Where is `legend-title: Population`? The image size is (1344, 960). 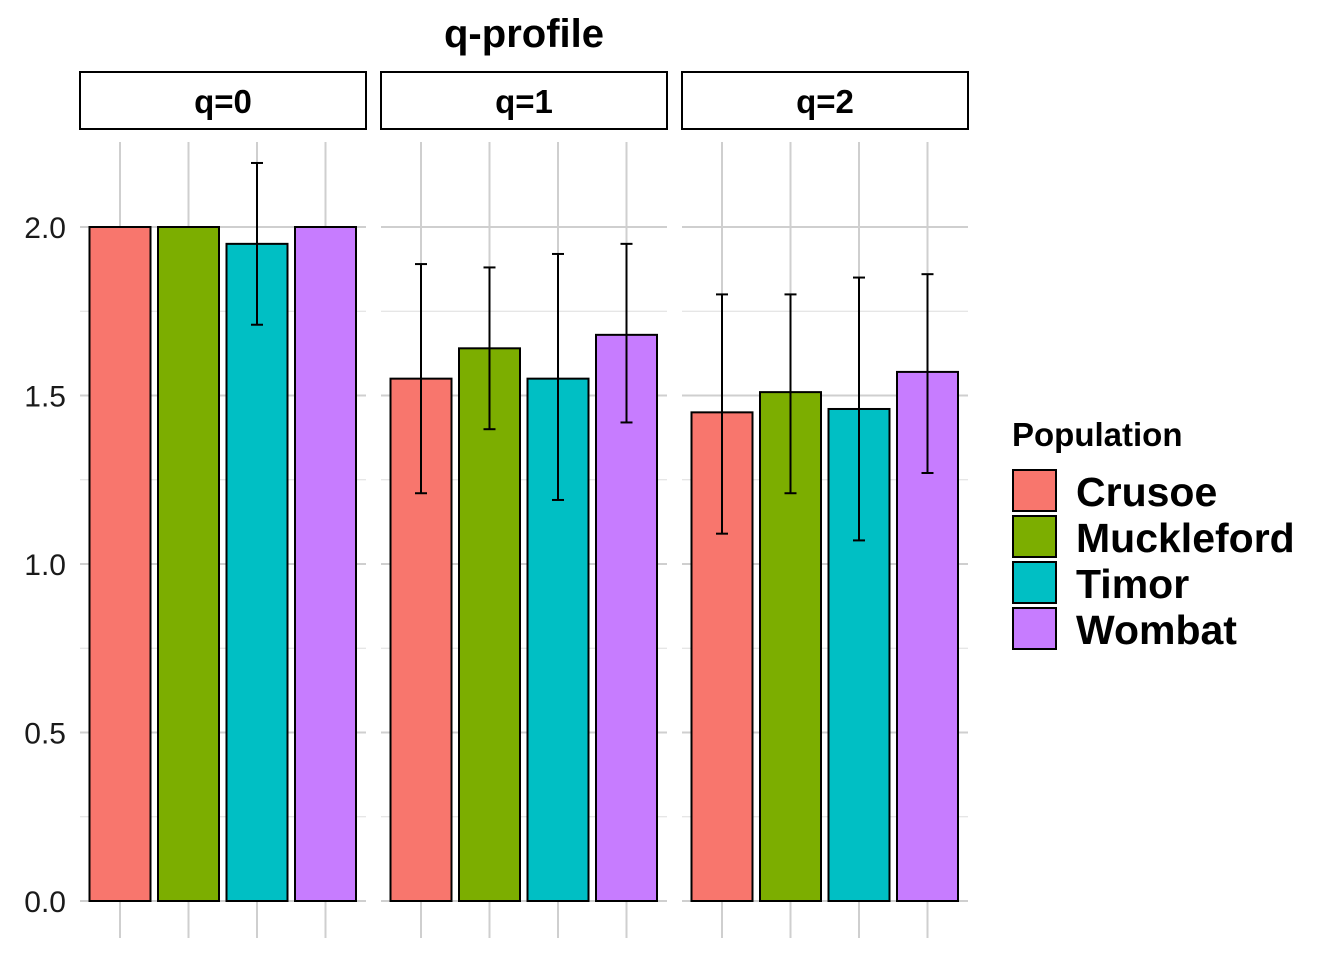 legend-title: Population is located at coordinates (1097, 434).